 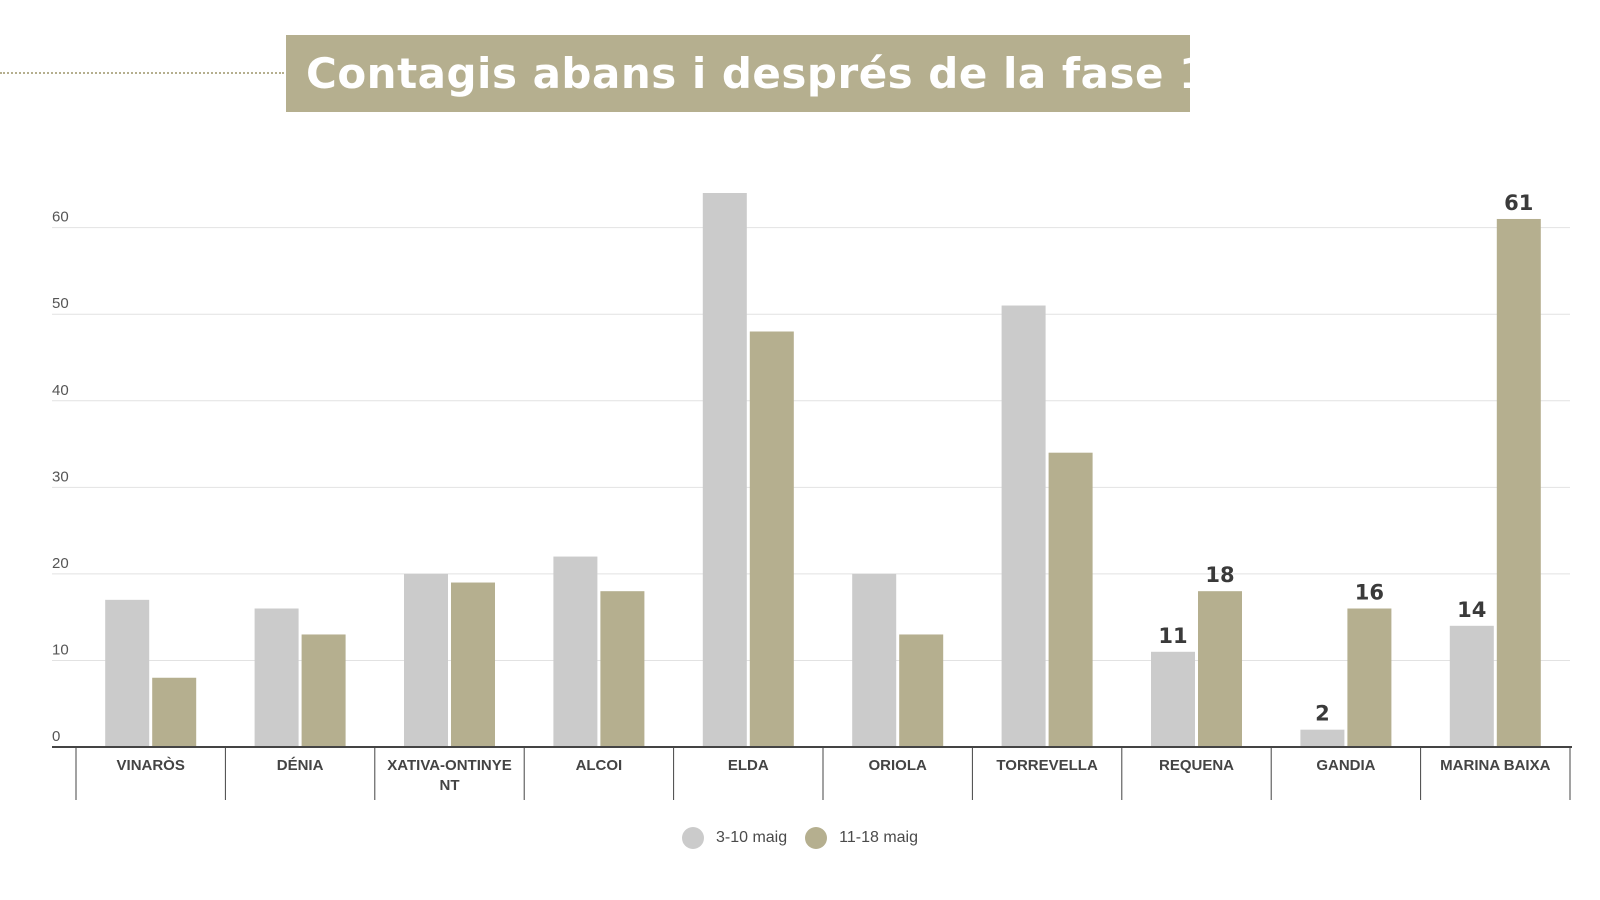 I want to click on y-tick-label: 10, so click(x=60, y=649).